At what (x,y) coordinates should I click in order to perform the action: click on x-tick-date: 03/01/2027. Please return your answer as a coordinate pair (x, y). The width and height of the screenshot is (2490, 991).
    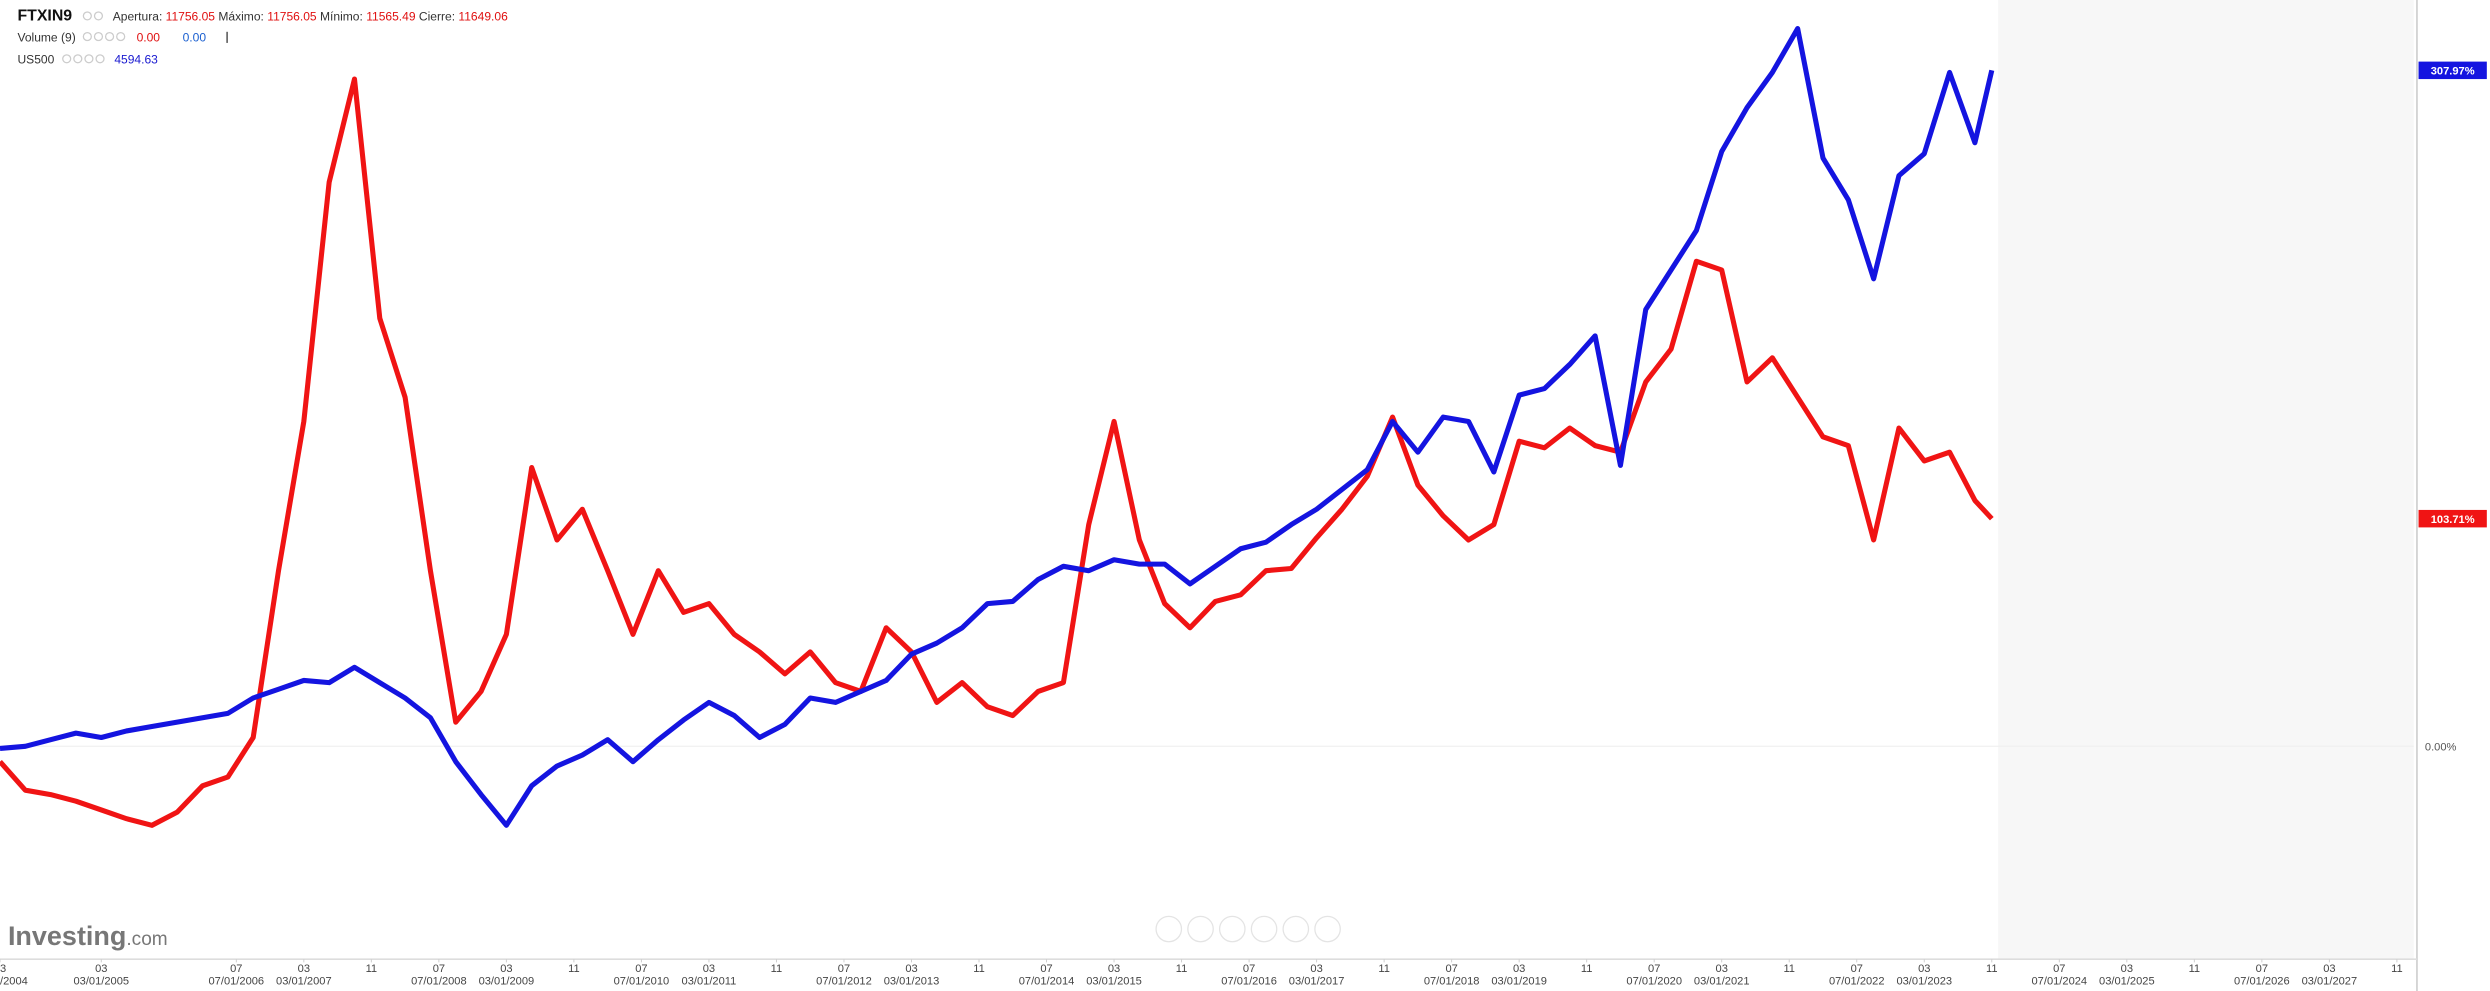
    Looking at the image, I should click on (2330, 982).